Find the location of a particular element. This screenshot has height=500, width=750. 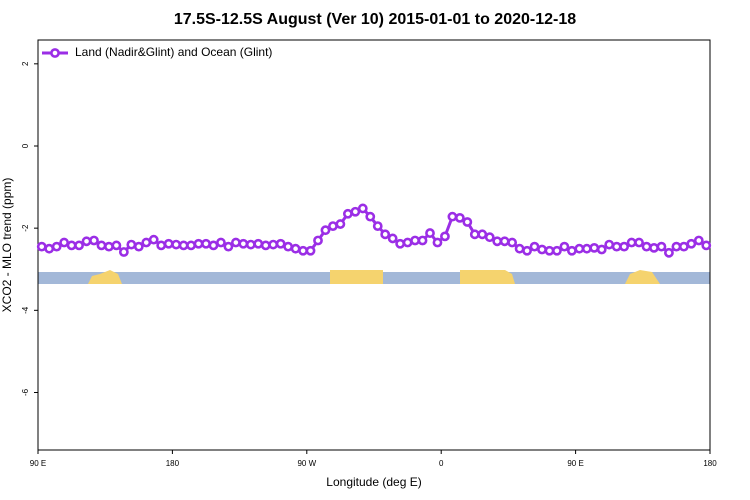

legend-marker is located at coordinates (55, 53).